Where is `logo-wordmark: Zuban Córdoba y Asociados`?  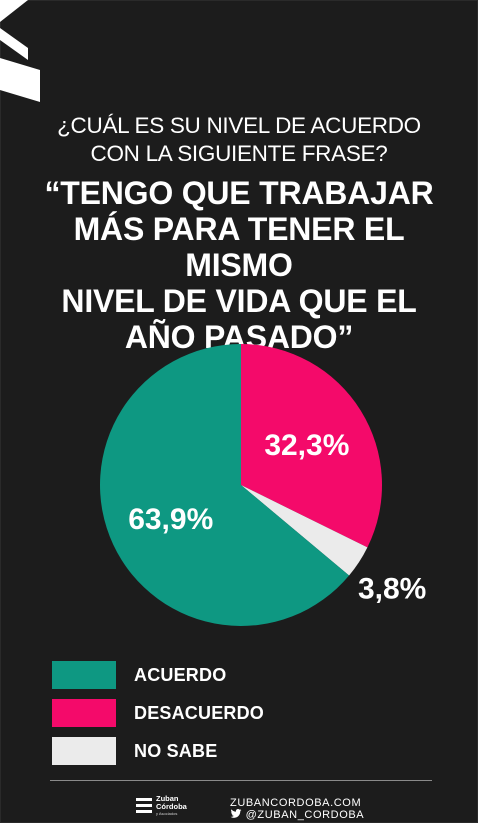 logo-wordmark: Zuban Córdoba y Asociados is located at coordinates (171, 806).